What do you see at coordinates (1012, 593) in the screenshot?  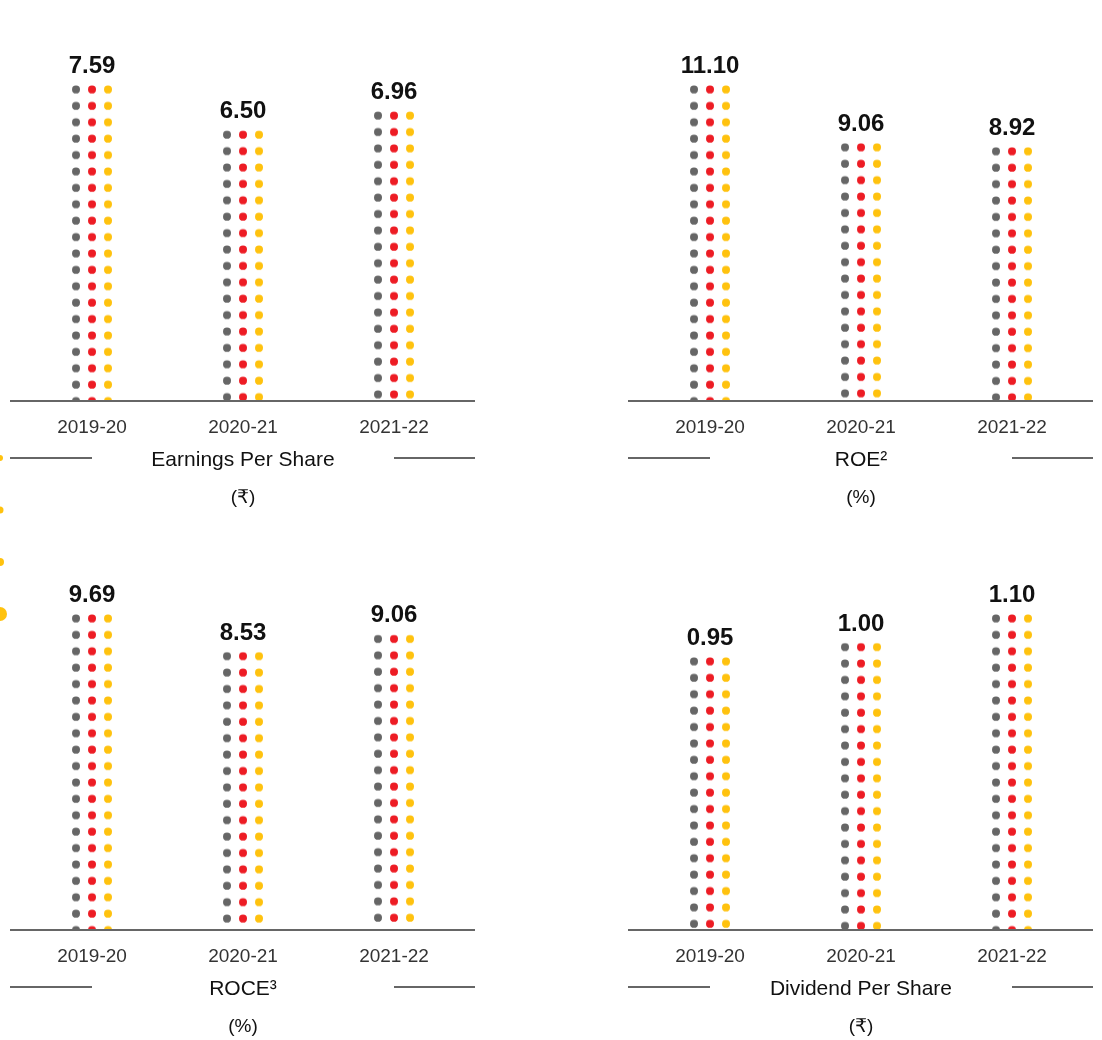 I see `data-label: 1.10` at bounding box center [1012, 593].